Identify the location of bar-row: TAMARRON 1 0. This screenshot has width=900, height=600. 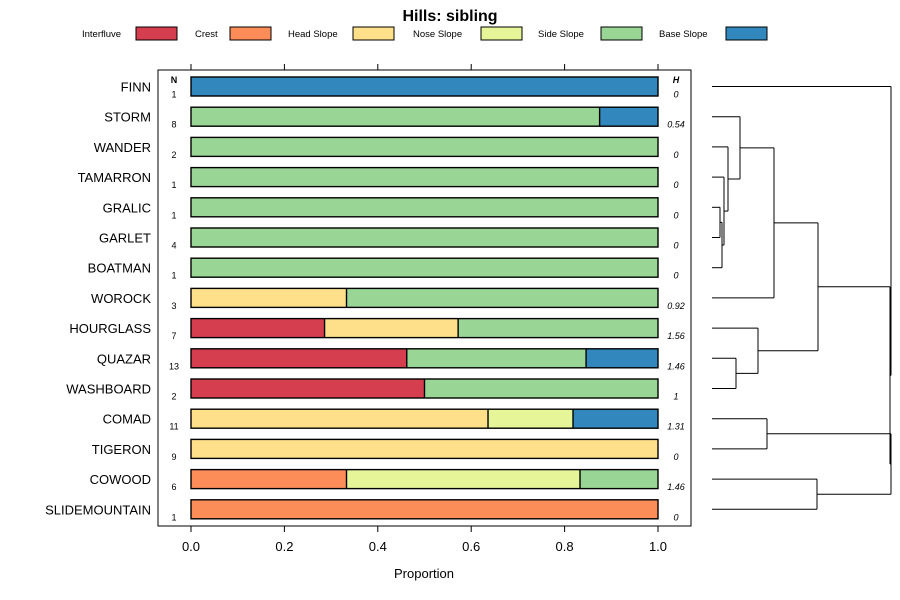
(378, 178).